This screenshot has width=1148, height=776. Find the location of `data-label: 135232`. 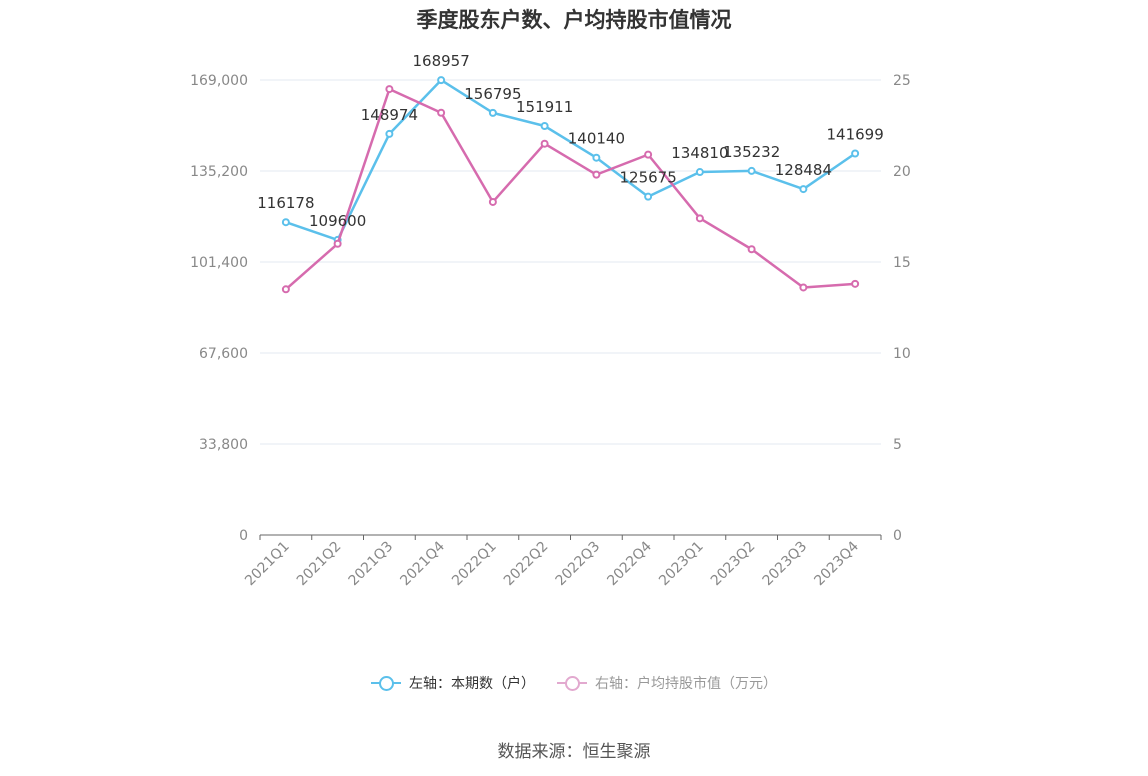

data-label: 135232 is located at coordinates (751, 152).